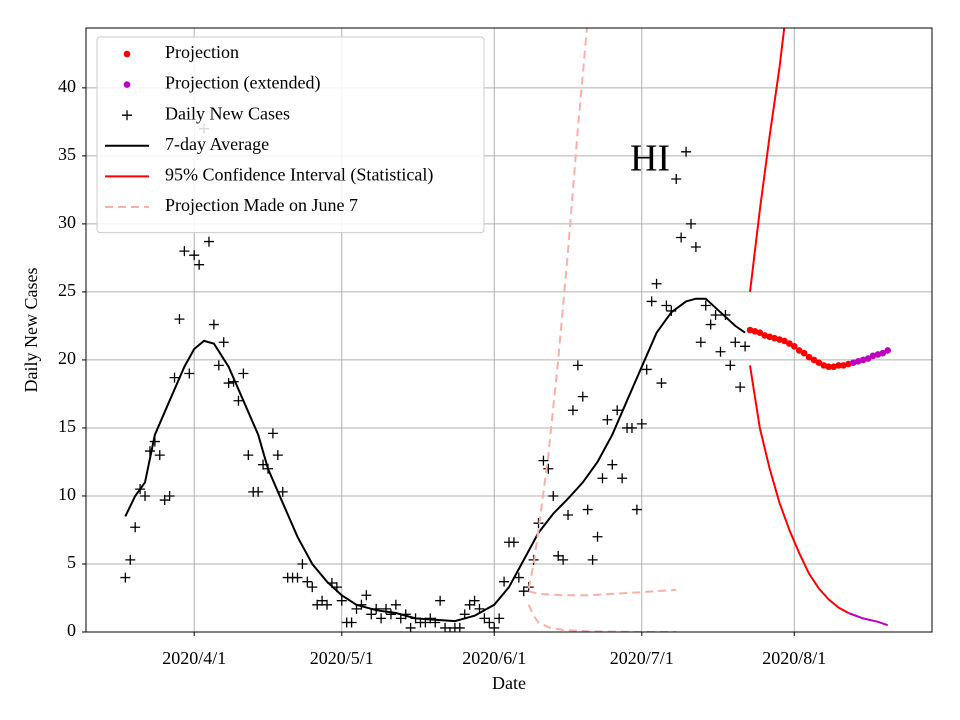  What do you see at coordinates (67, 154) in the screenshot?
I see `y-tick-label: 35` at bounding box center [67, 154].